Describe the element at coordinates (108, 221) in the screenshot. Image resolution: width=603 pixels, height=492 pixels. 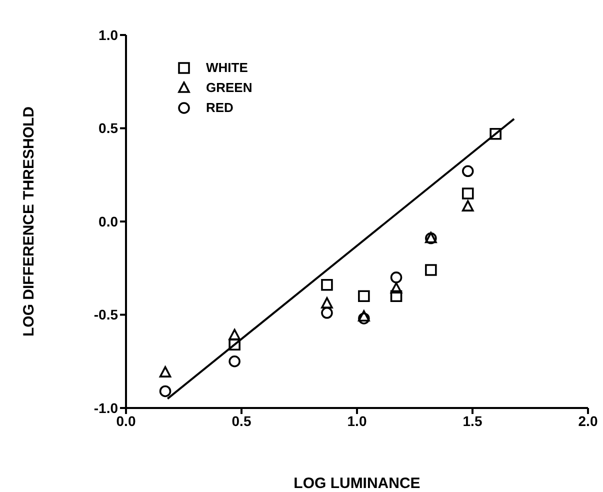
I see `y-tick-label: 0.0` at that location.